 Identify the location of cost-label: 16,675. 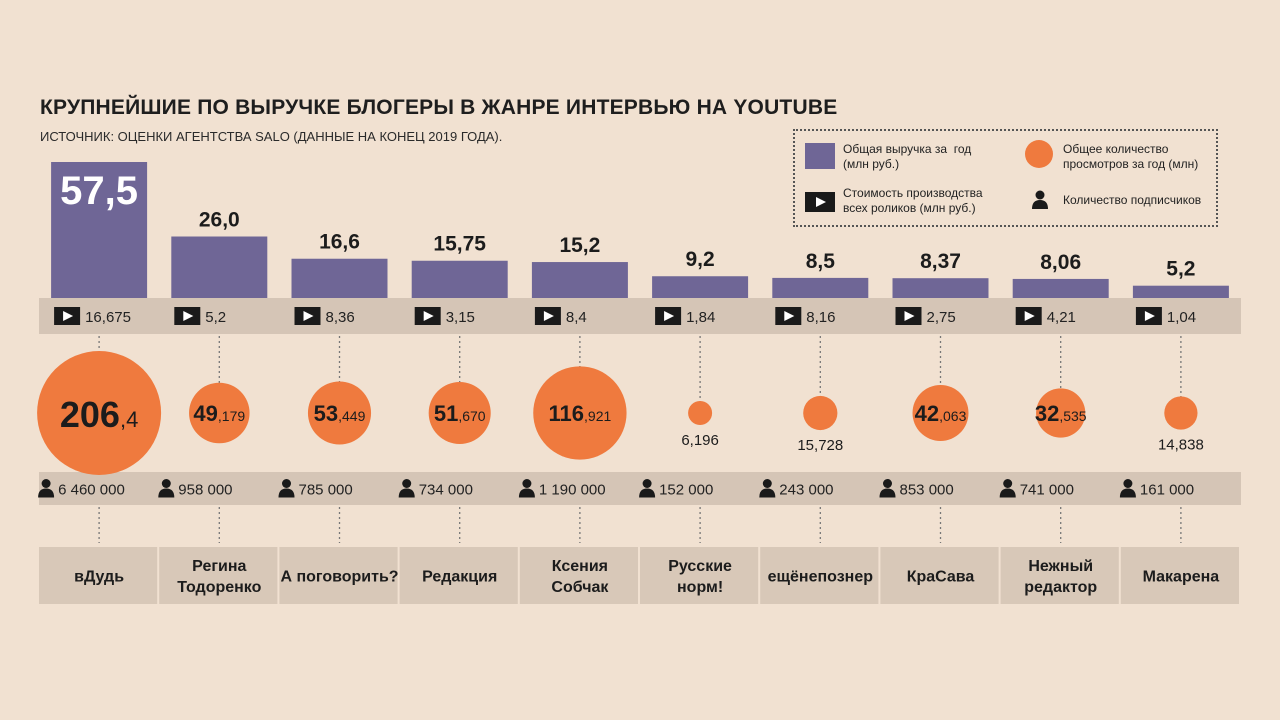
(108, 317).